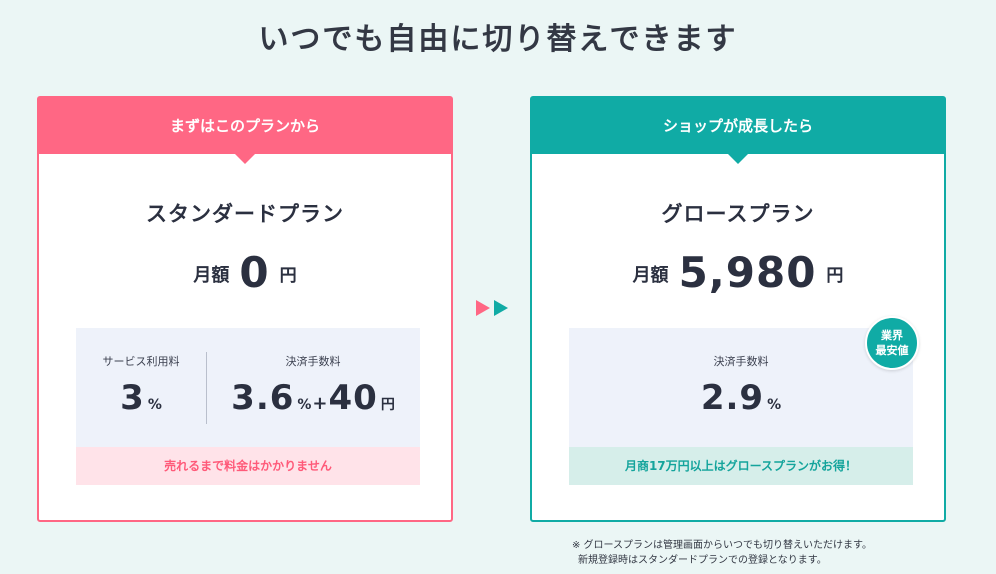 This screenshot has height=574, width=996. I want to click on payment-fee-plus: +, so click(320, 403).